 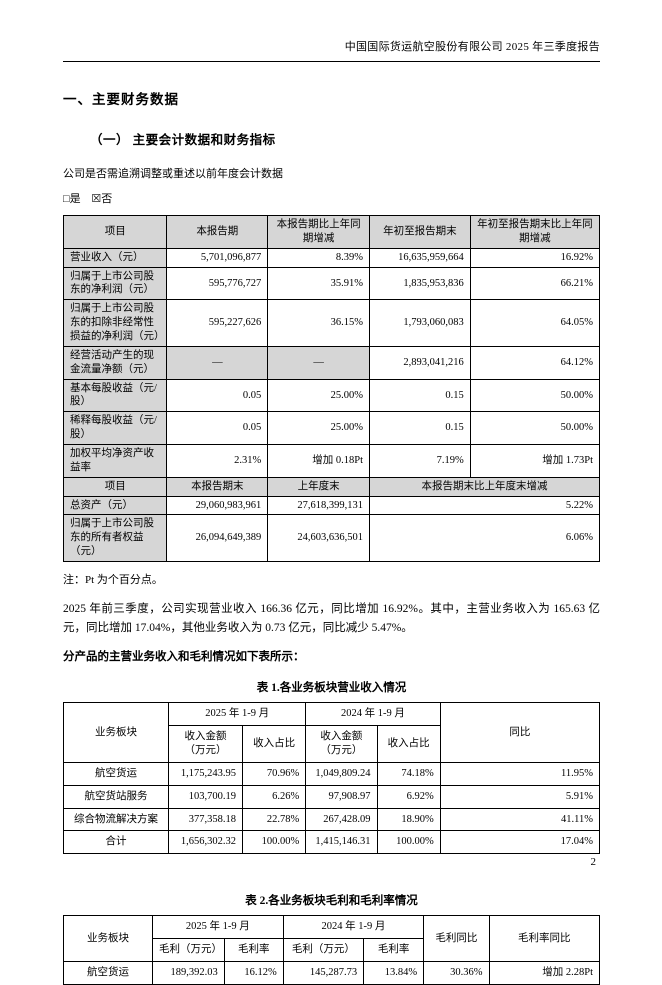 What do you see at coordinates (102, 199) in the screenshot?
I see `checkbox-no-checked: ☒否` at bounding box center [102, 199].